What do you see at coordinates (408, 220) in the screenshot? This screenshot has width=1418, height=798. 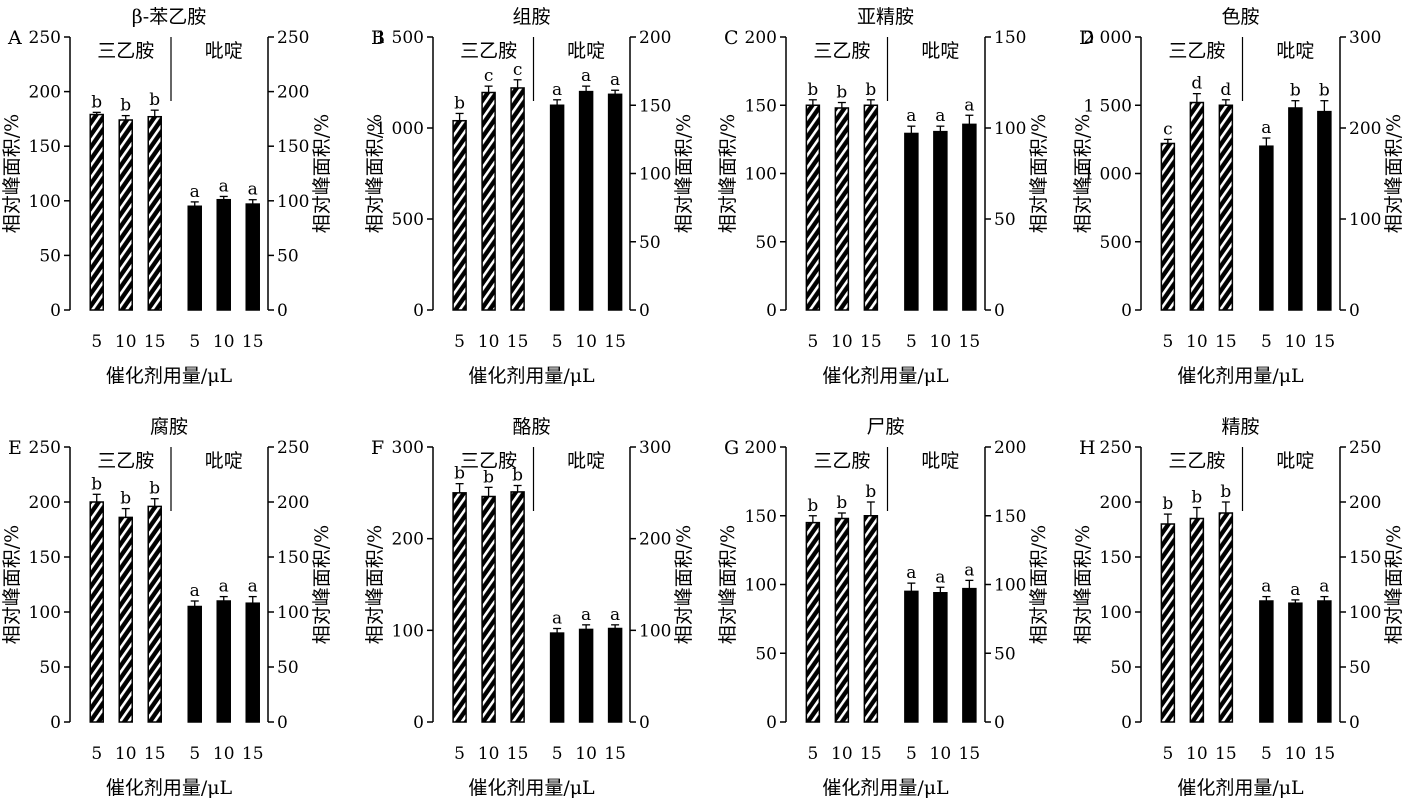 I see `left-tick-label: 500` at bounding box center [408, 220].